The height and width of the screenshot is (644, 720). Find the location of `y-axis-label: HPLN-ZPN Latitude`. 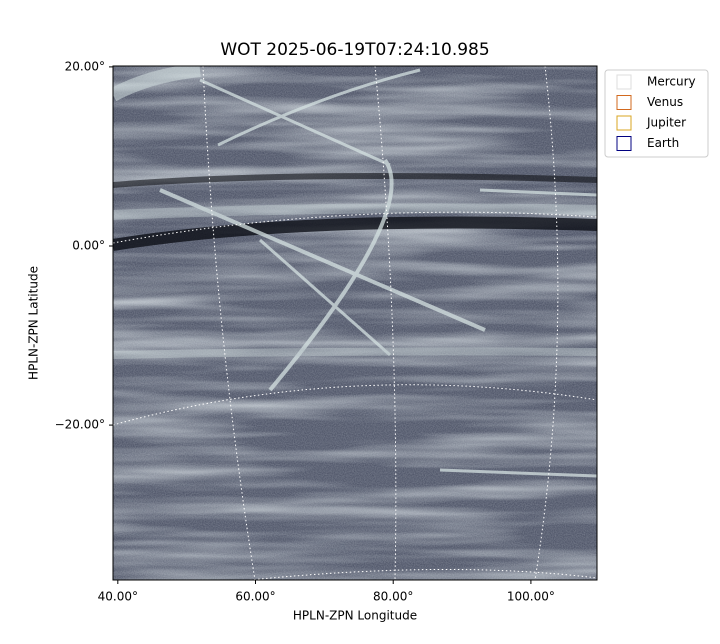

y-axis-label: HPLN-ZPN Latitude is located at coordinates (34, 323).